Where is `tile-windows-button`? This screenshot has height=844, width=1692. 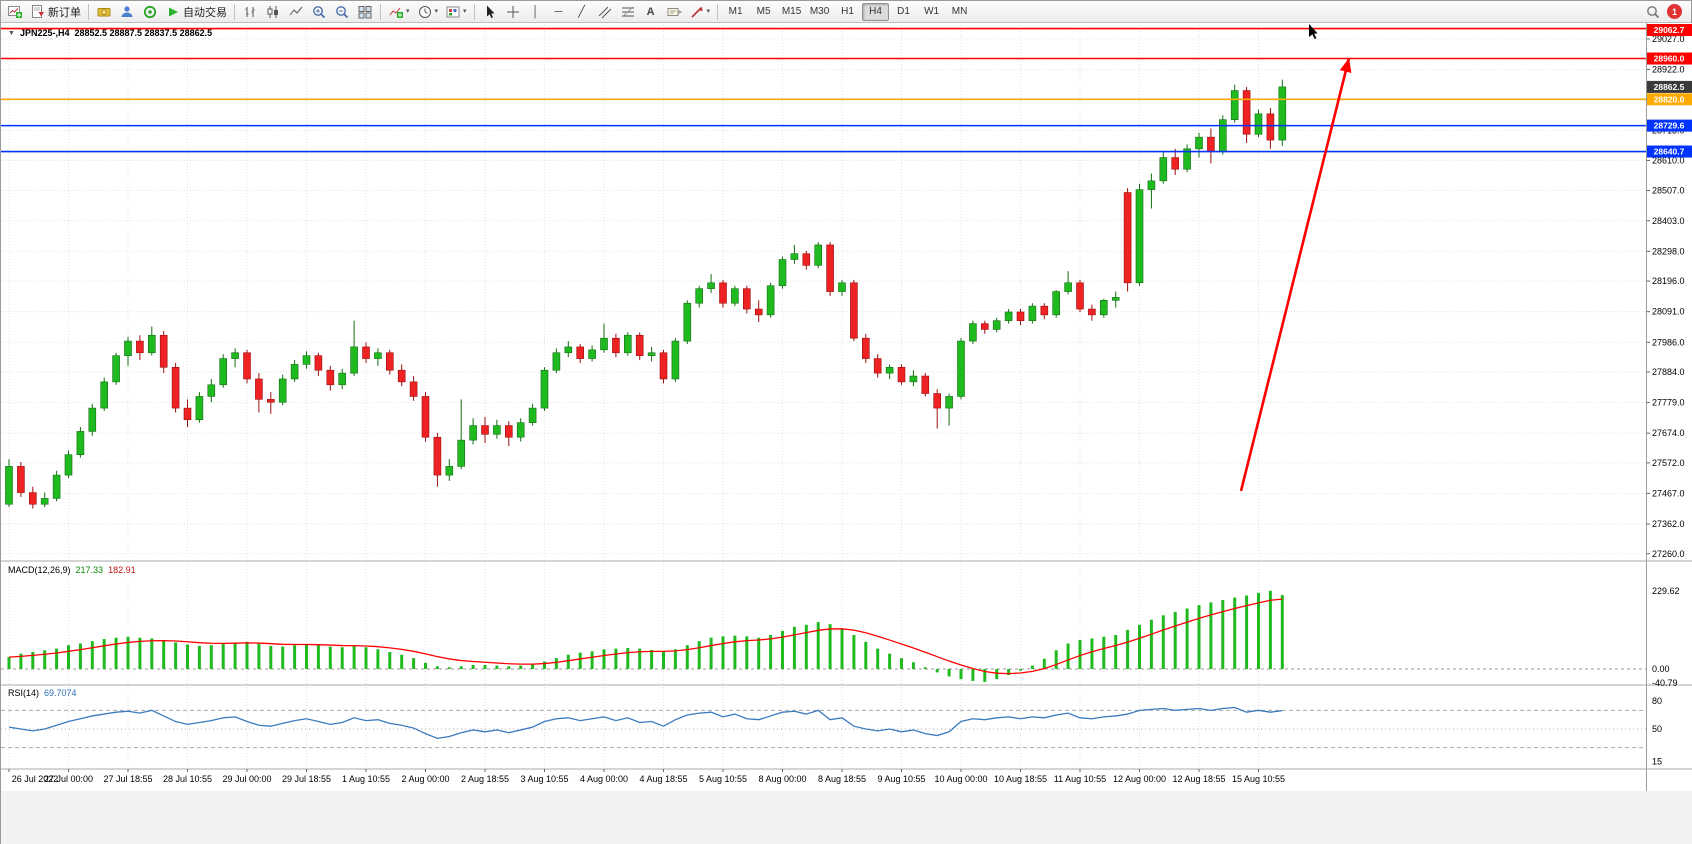
tile-windows-button is located at coordinates (365, 11).